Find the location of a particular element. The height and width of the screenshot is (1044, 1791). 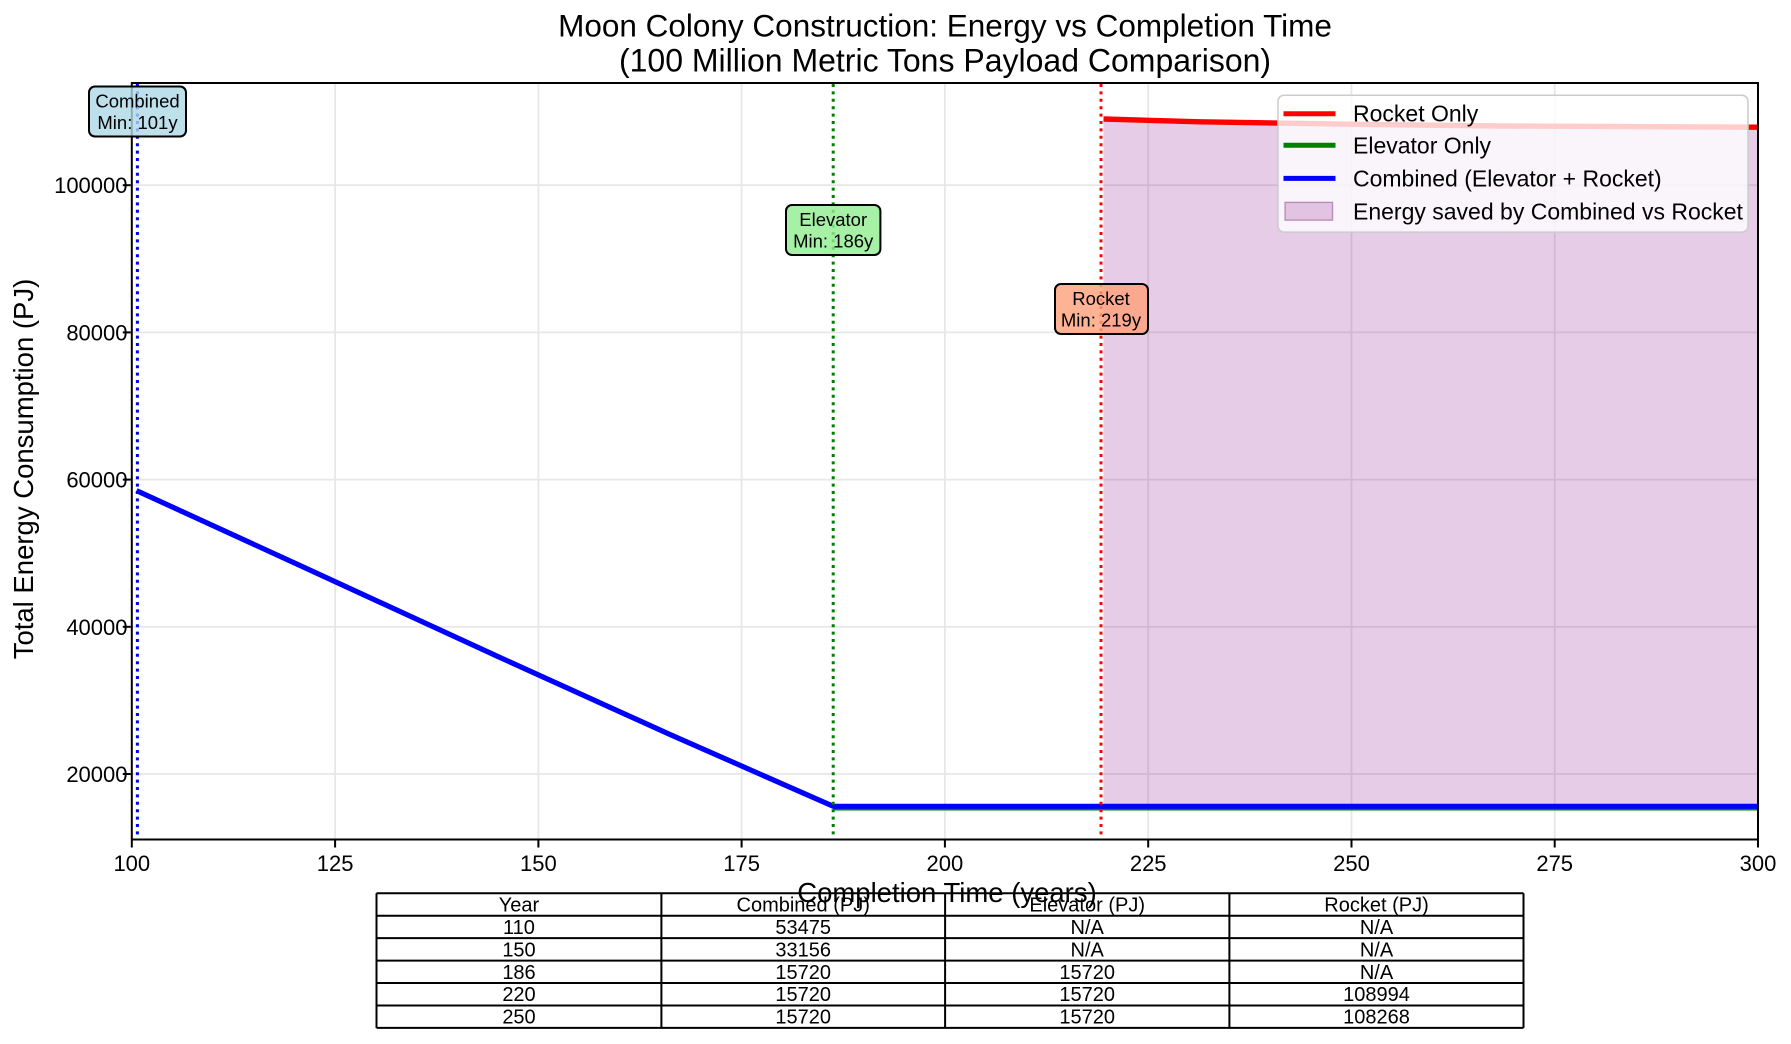

svg-text: 220 is located at coordinates (518, 995).